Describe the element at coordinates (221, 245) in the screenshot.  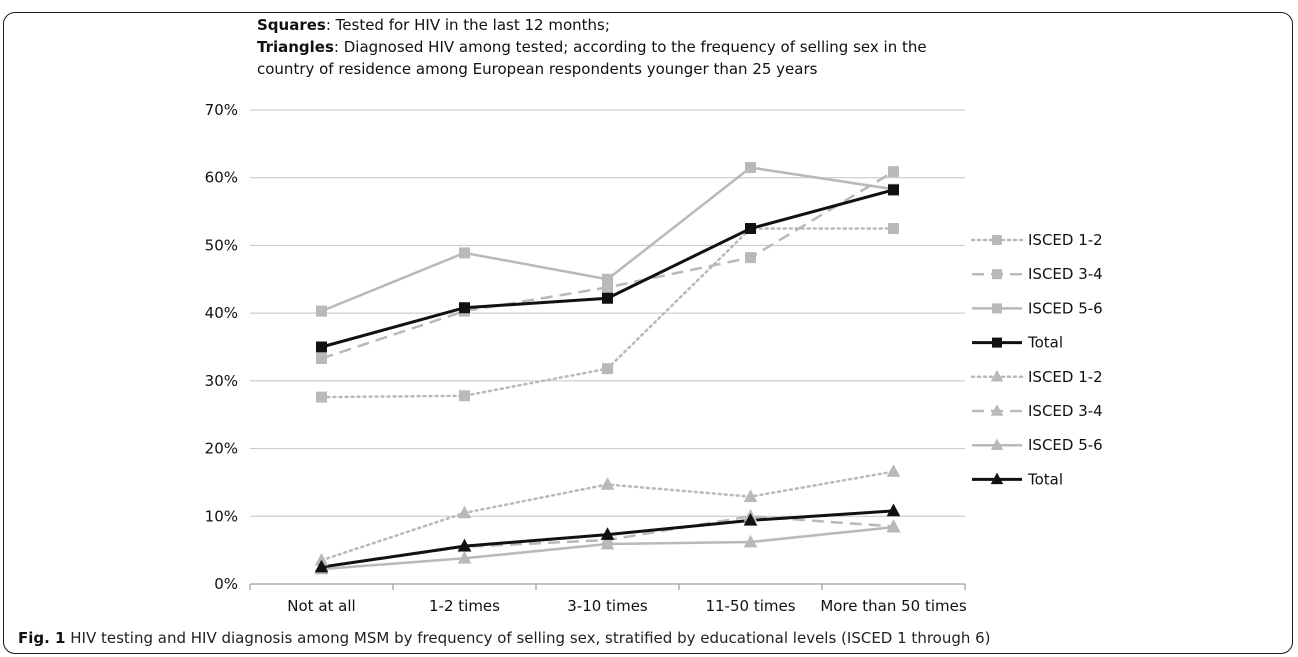
I see `y-tick-label: 50%` at that location.